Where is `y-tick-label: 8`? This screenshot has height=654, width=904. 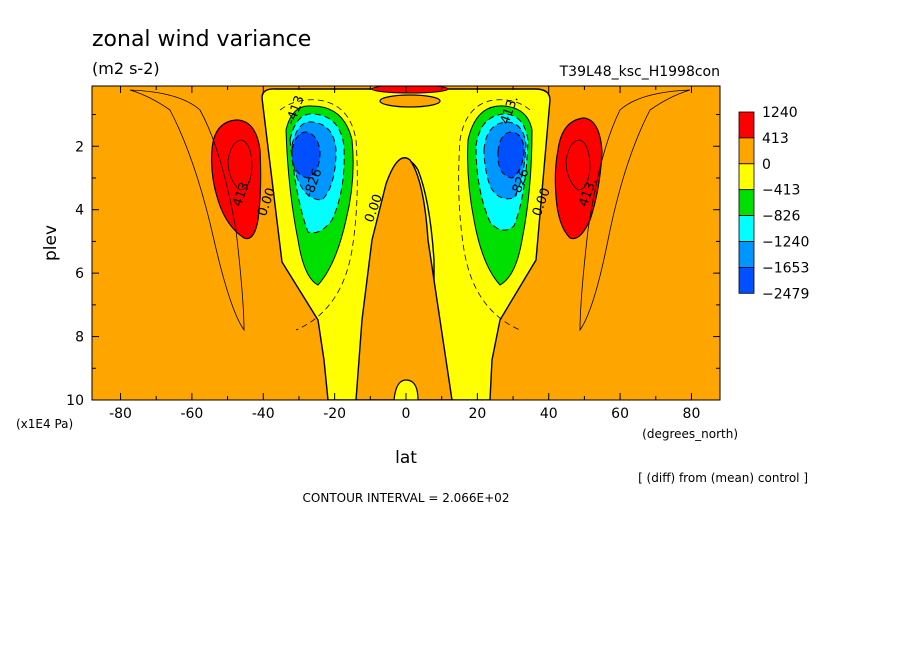 y-tick-label: 8 is located at coordinates (79, 338).